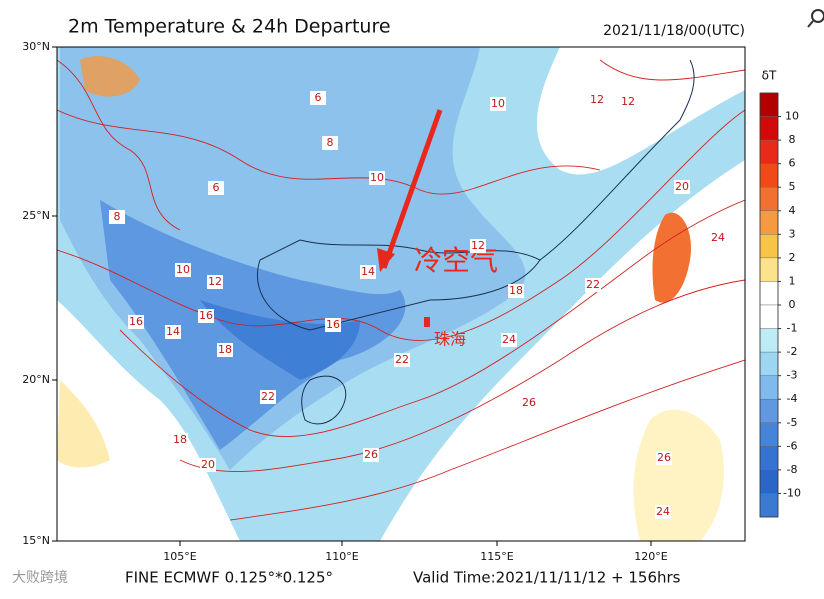  Describe the element at coordinates (36, 379) in the screenshot. I see `lat-label: 20°N` at that location.